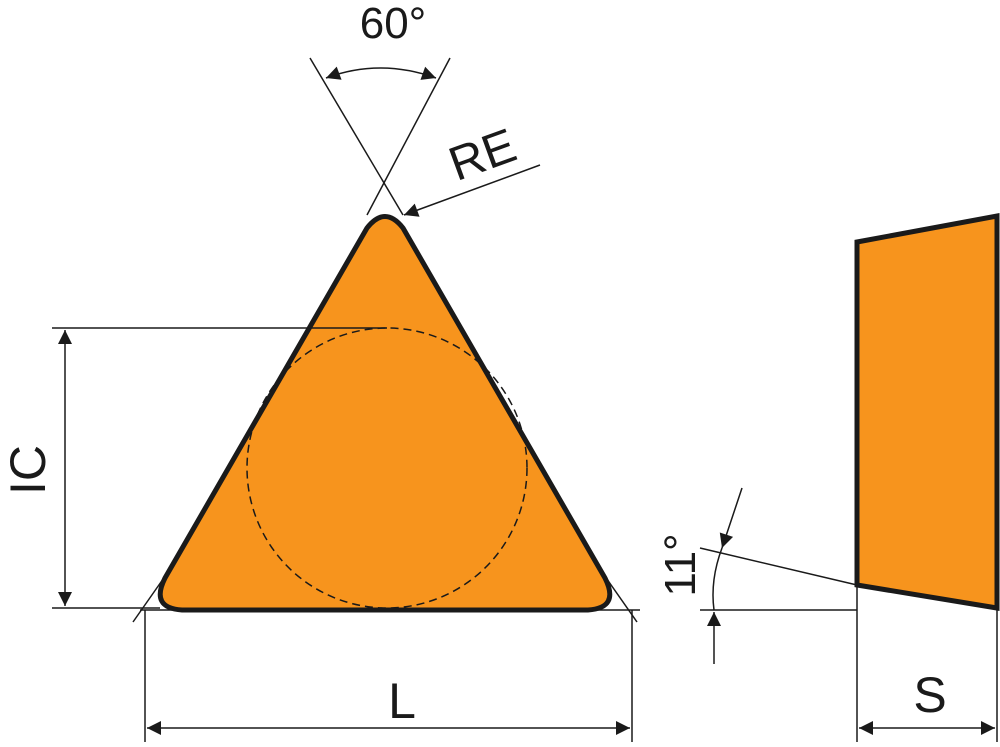  Describe the element at coordinates (482, 155) in the screenshot. I see `re-label: RE` at that location.